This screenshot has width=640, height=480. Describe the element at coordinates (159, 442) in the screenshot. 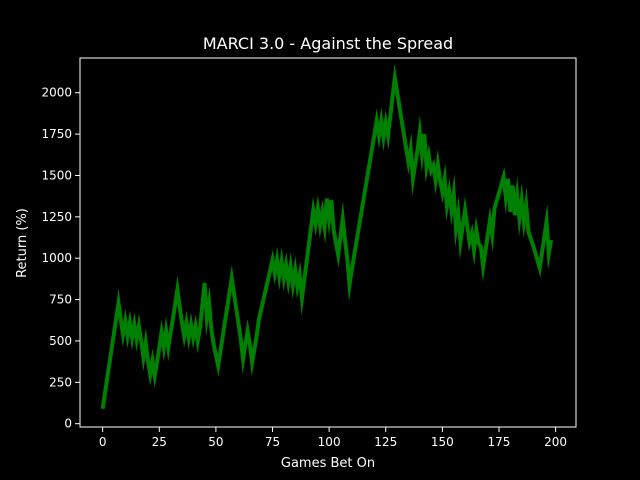

I see `x-tick-label: 25` at that location.